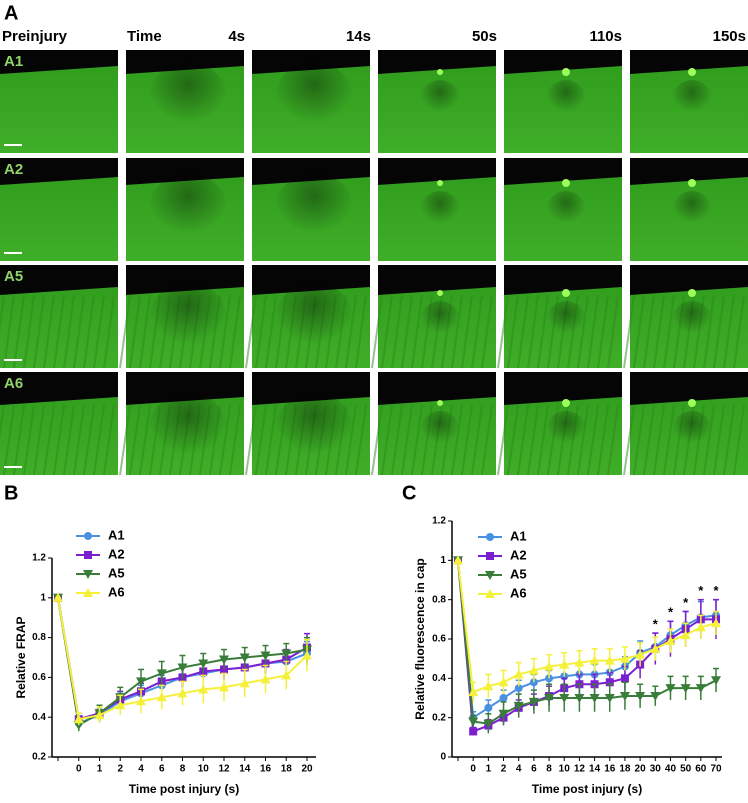  I want to click on y-tick-label: 0.4, so click(39, 717).